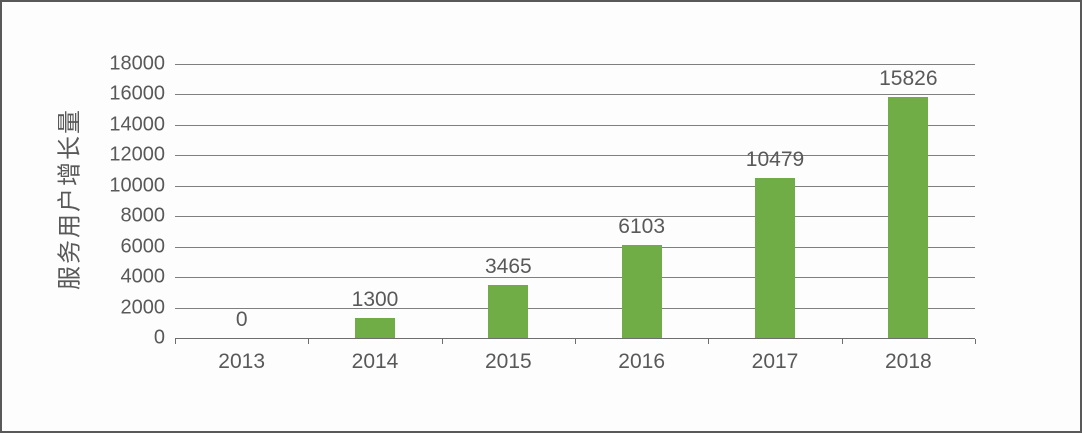  Describe the element at coordinates (775, 258) in the screenshot. I see `bar-2017` at that location.